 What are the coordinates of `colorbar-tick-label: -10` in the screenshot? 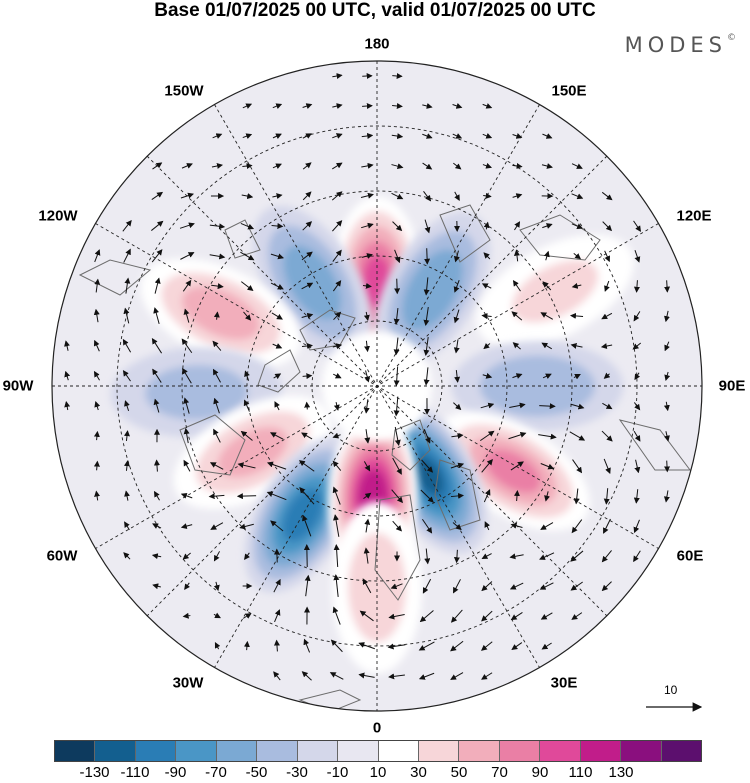 It's located at (337, 772).